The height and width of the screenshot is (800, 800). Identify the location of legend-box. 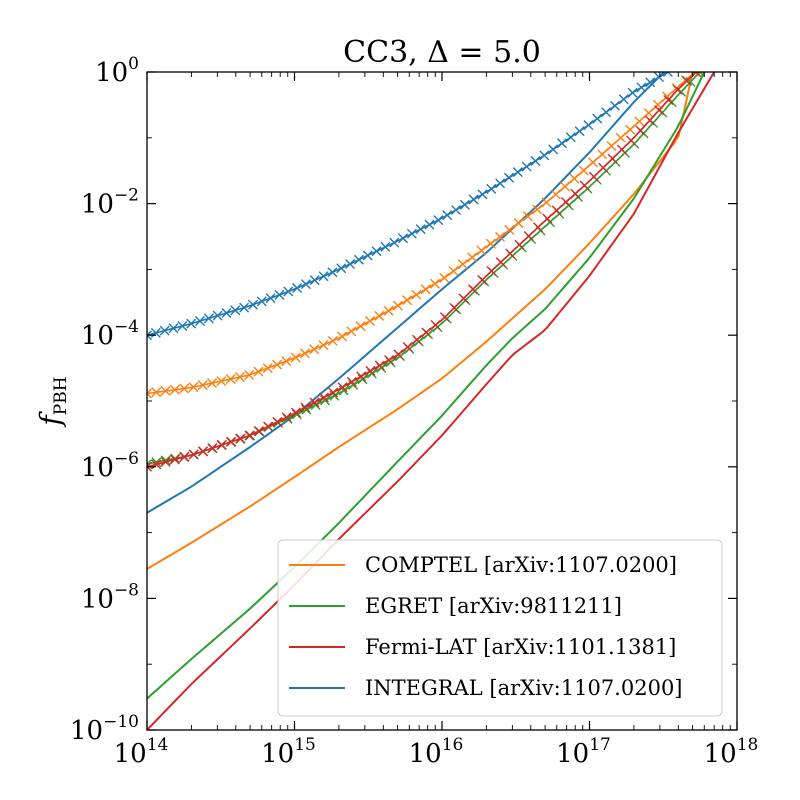
(500, 628).